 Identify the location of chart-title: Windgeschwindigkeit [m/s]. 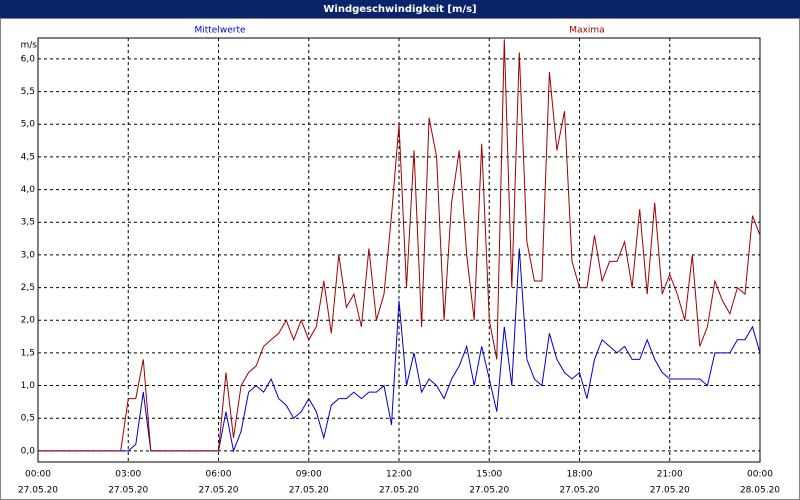
(399, 9).